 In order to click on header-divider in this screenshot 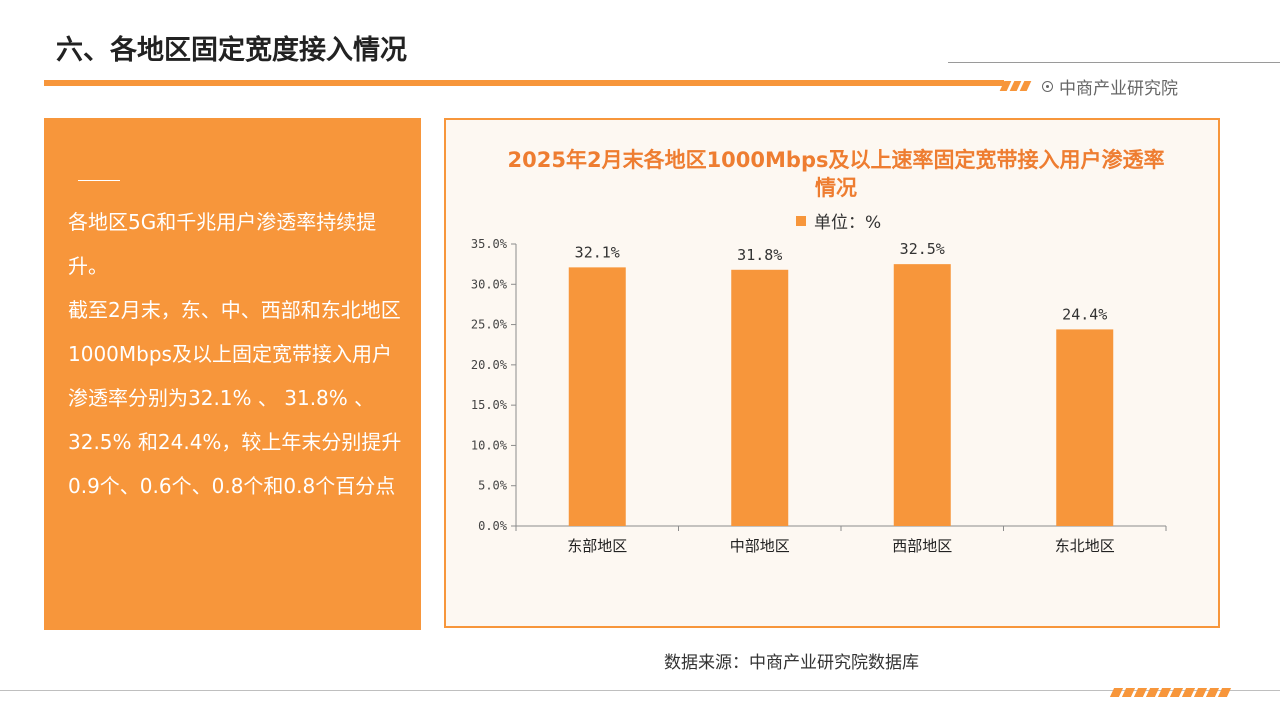, I will do `click(1114, 62)`.